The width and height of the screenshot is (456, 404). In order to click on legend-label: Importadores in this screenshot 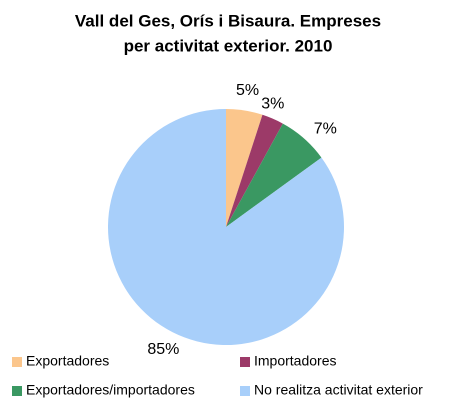, I will do `click(295, 361)`.